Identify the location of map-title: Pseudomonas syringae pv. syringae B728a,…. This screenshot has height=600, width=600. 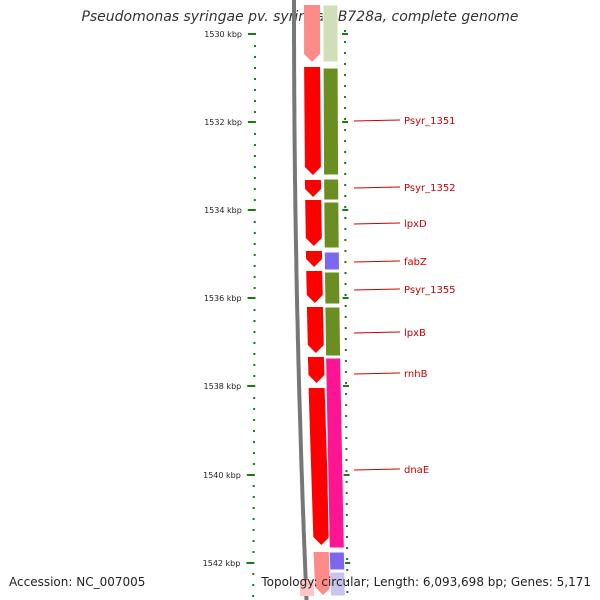
(300, 17).